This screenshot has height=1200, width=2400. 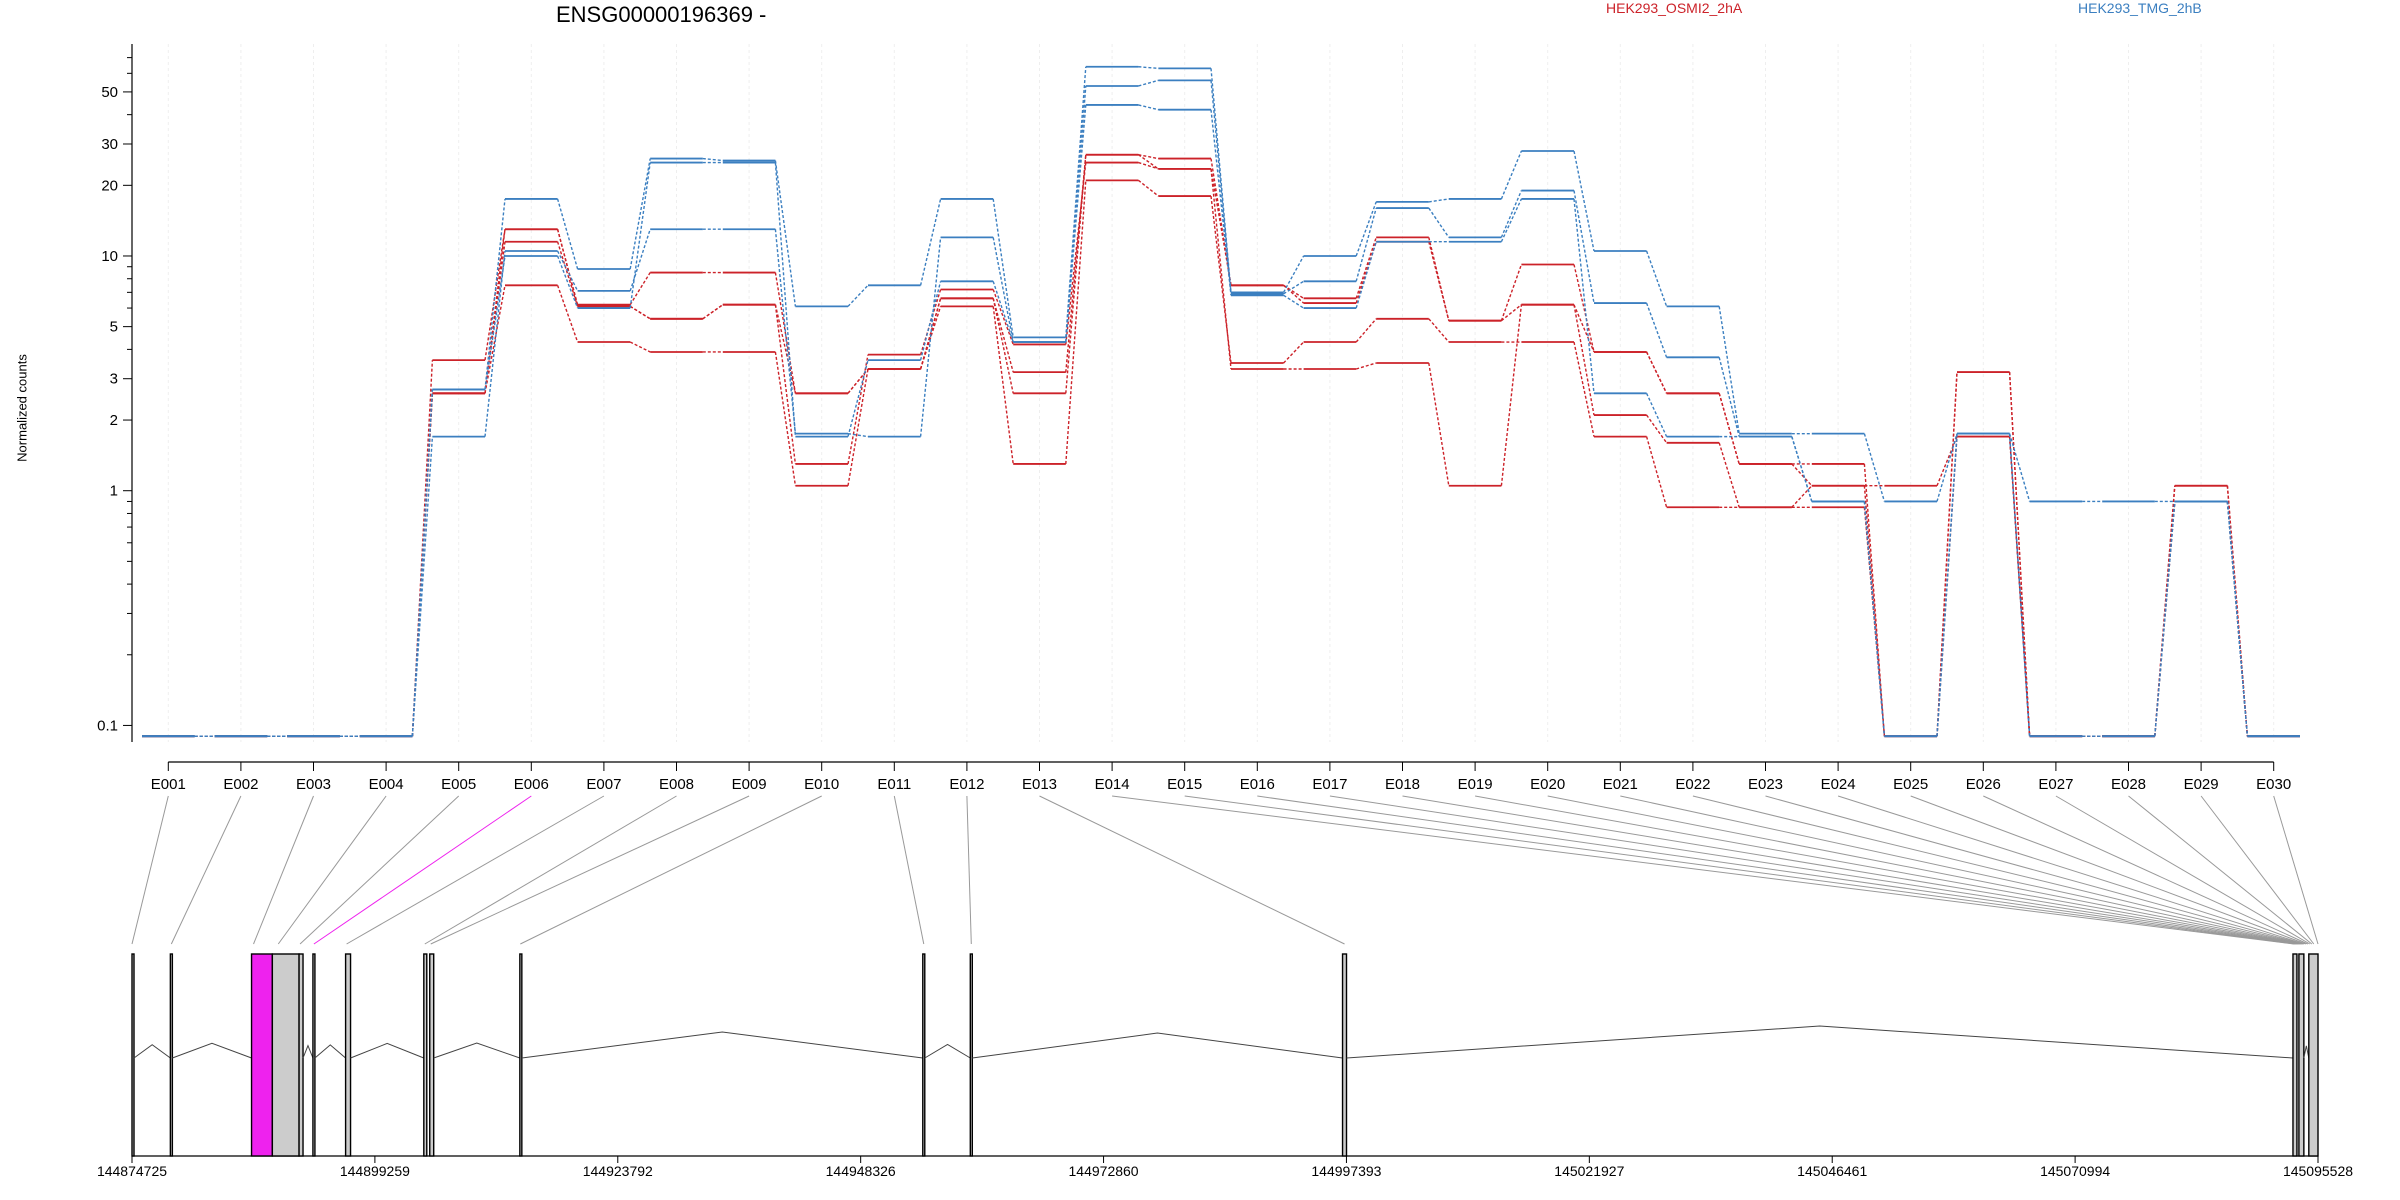 I want to click on exon-connectors, so click(x=1225, y=870).